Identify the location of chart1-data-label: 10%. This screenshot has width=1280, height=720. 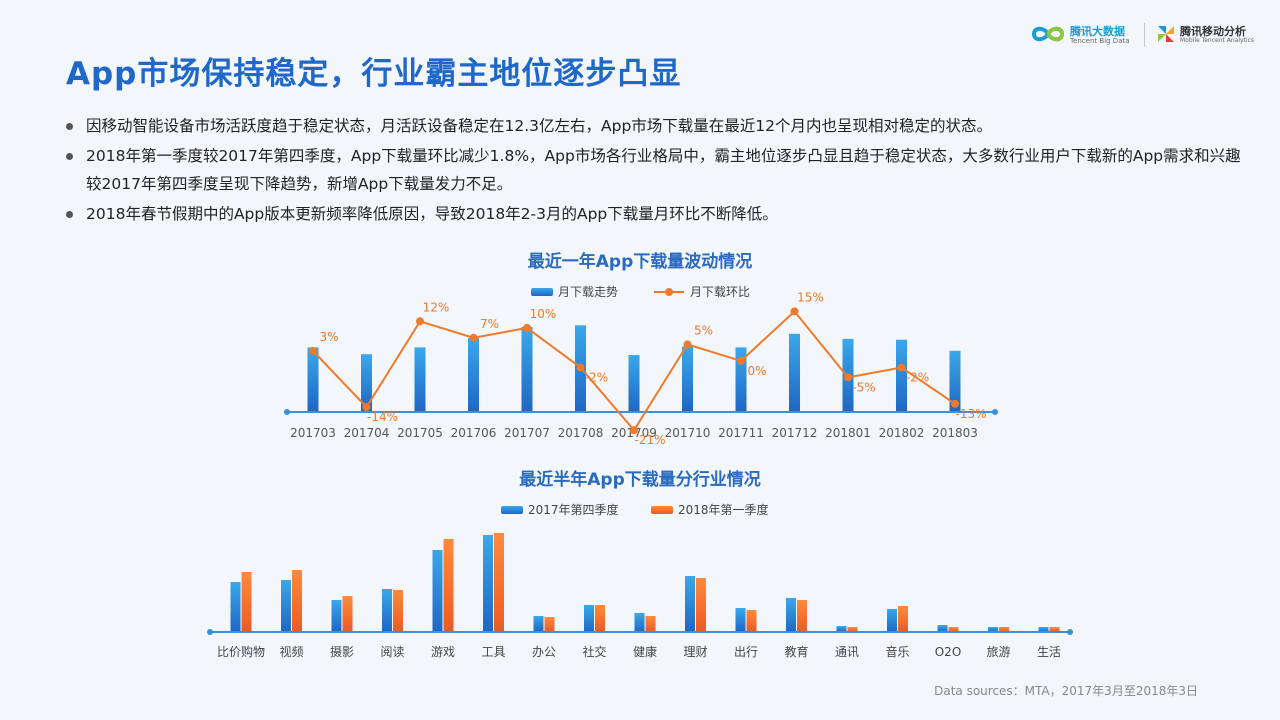
(543, 314).